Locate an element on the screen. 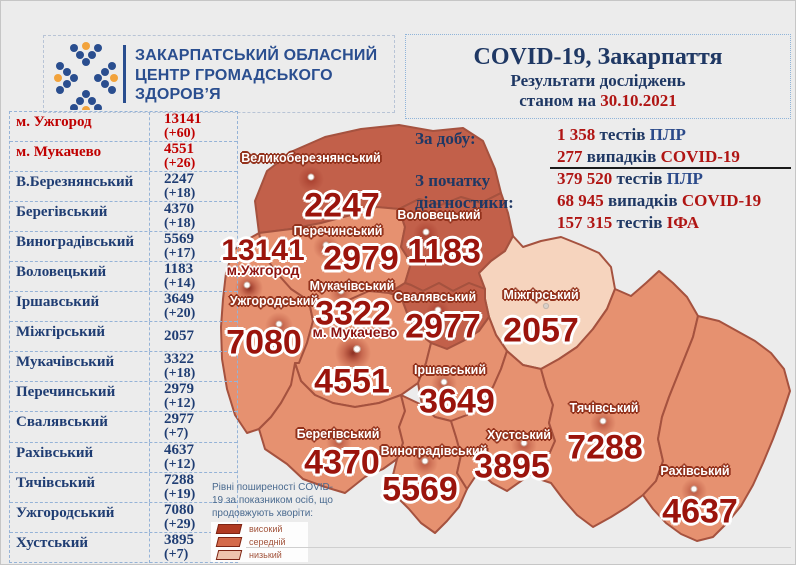  cumulative-label-line1: З початку is located at coordinates (453, 180).